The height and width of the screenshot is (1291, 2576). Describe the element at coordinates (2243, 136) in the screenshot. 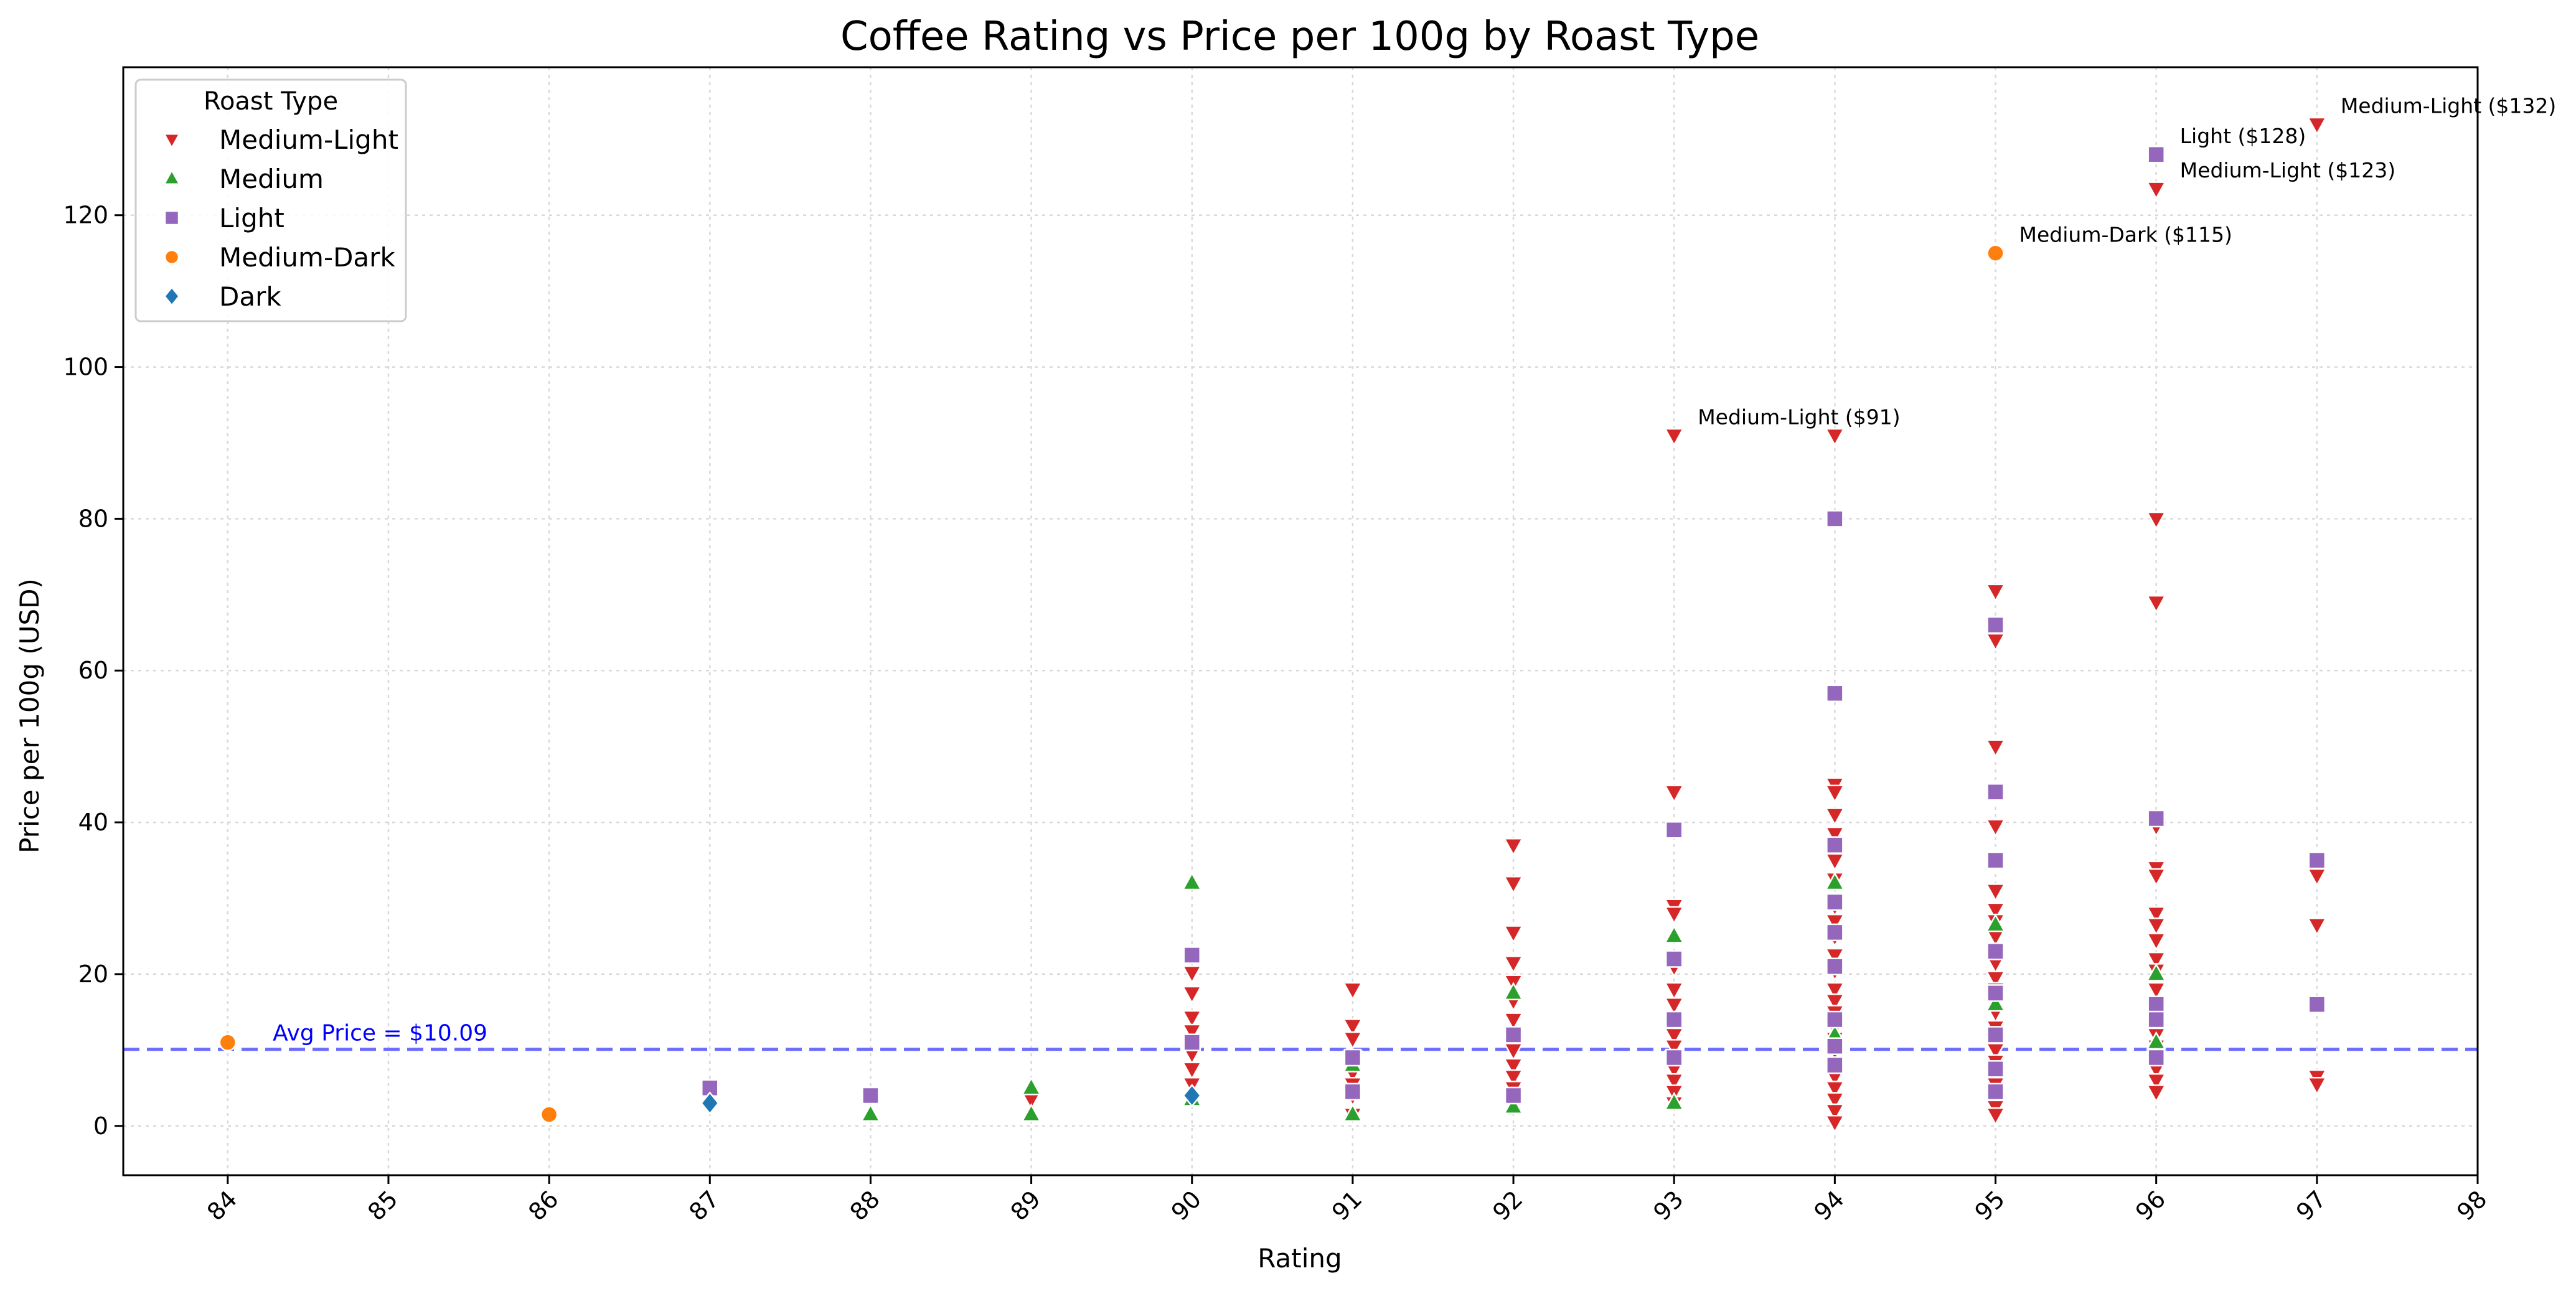

I see `annotation-label: Light ($128)` at that location.